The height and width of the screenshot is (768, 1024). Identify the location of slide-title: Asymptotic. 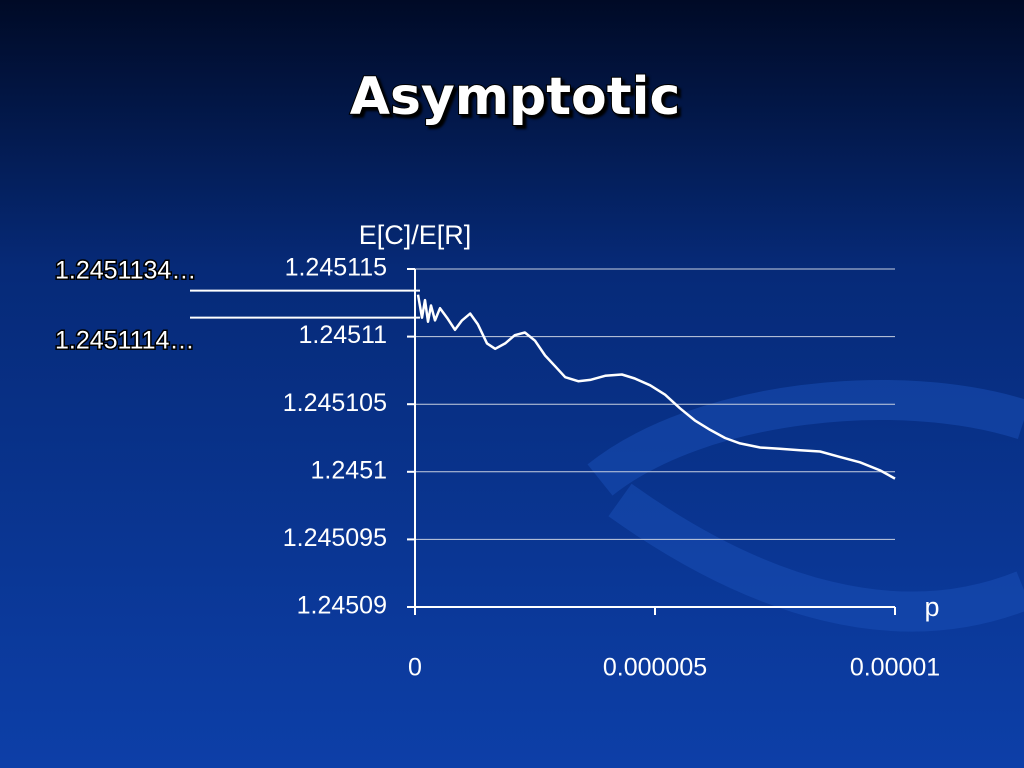
(515, 97).